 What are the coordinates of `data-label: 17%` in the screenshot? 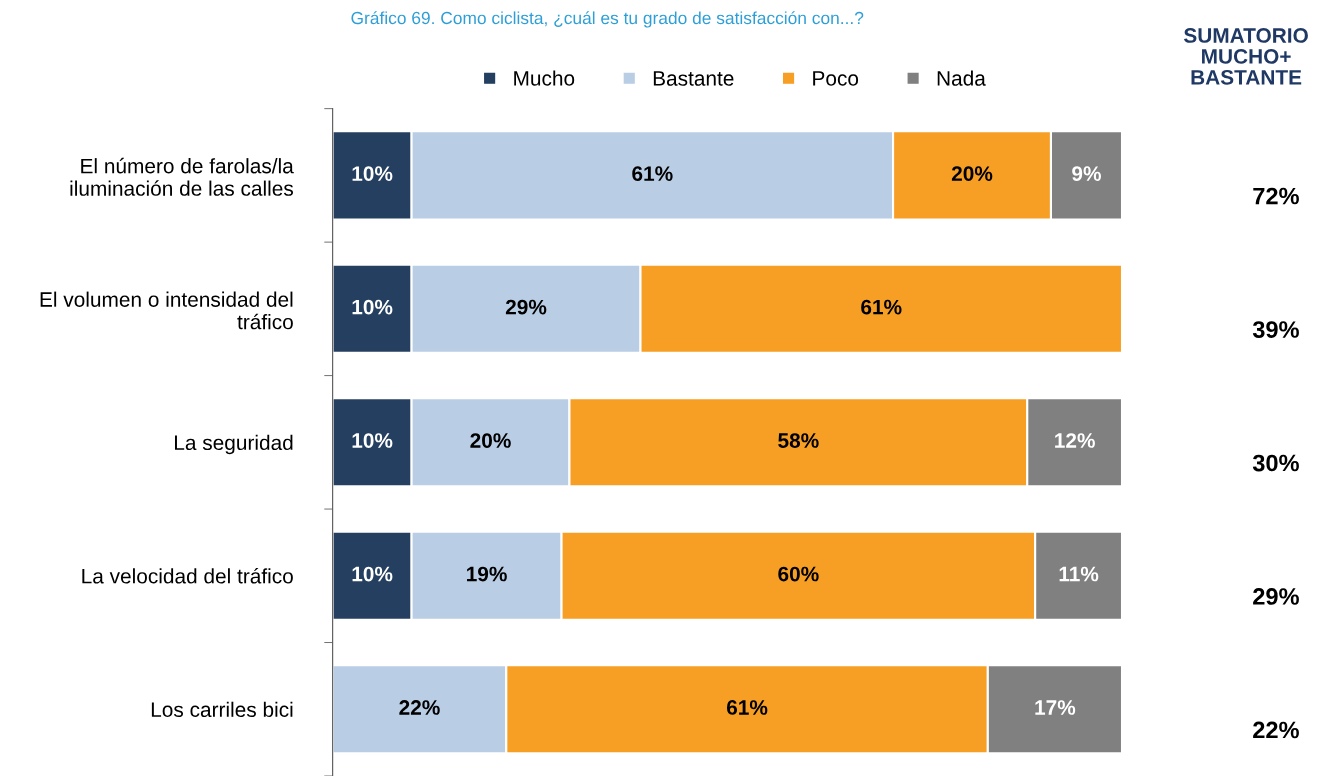 It's located at (1055, 707).